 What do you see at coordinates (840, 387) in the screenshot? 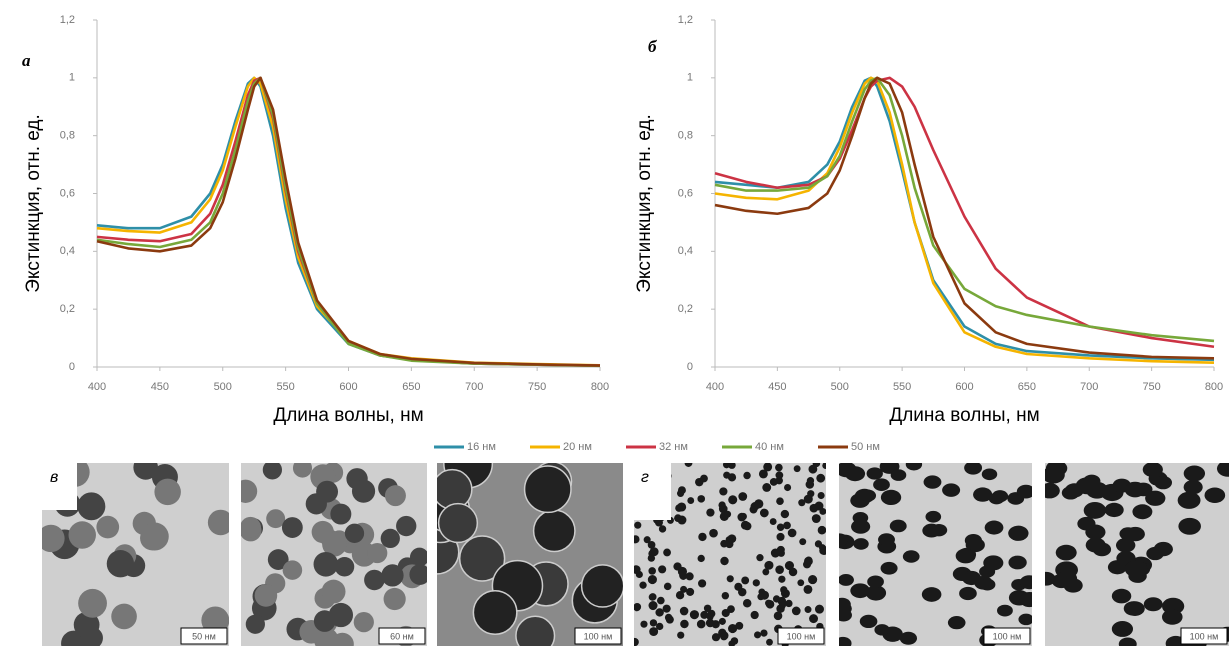
I see `x-tick-label: 500` at bounding box center [840, 387].